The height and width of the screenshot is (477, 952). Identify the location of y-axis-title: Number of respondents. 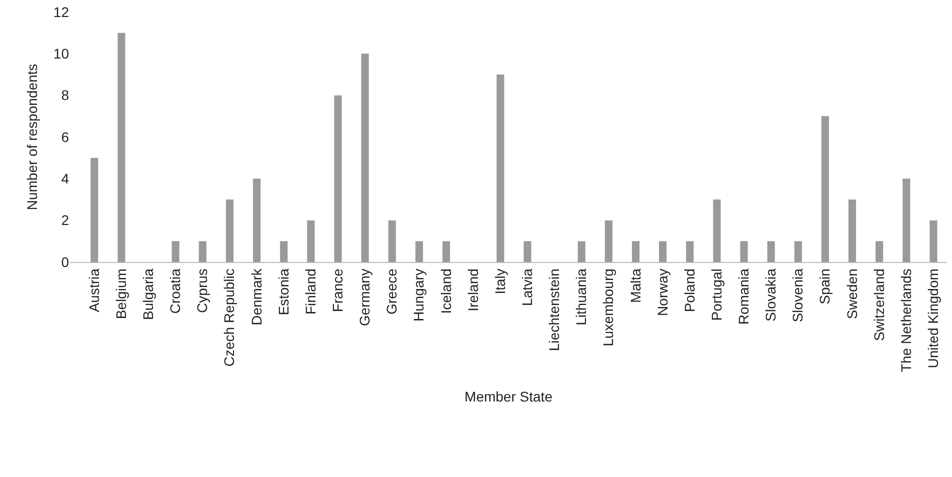
(32, 137).